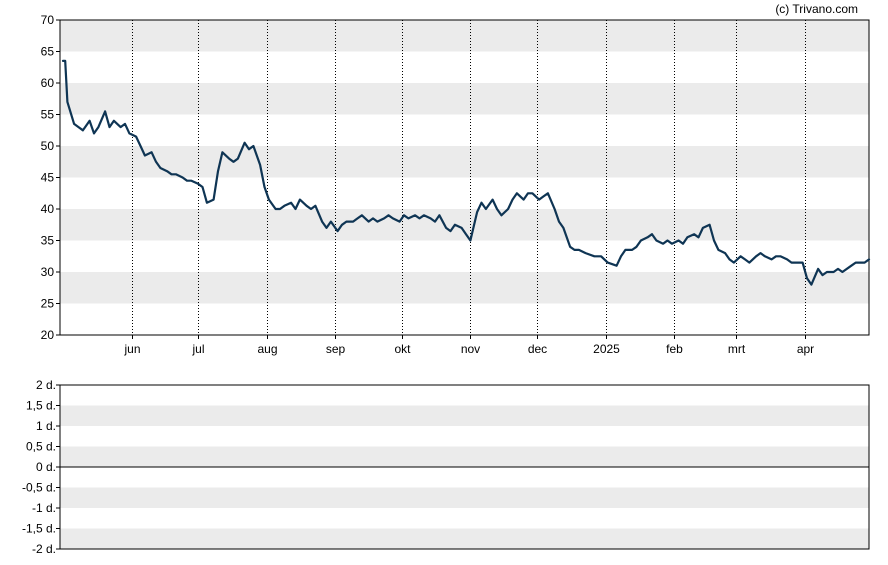 The image size is (888, 565). Describe the element at coordinates (48, 304) in the screenshot. I see `y-tick-label: 25` at that location.